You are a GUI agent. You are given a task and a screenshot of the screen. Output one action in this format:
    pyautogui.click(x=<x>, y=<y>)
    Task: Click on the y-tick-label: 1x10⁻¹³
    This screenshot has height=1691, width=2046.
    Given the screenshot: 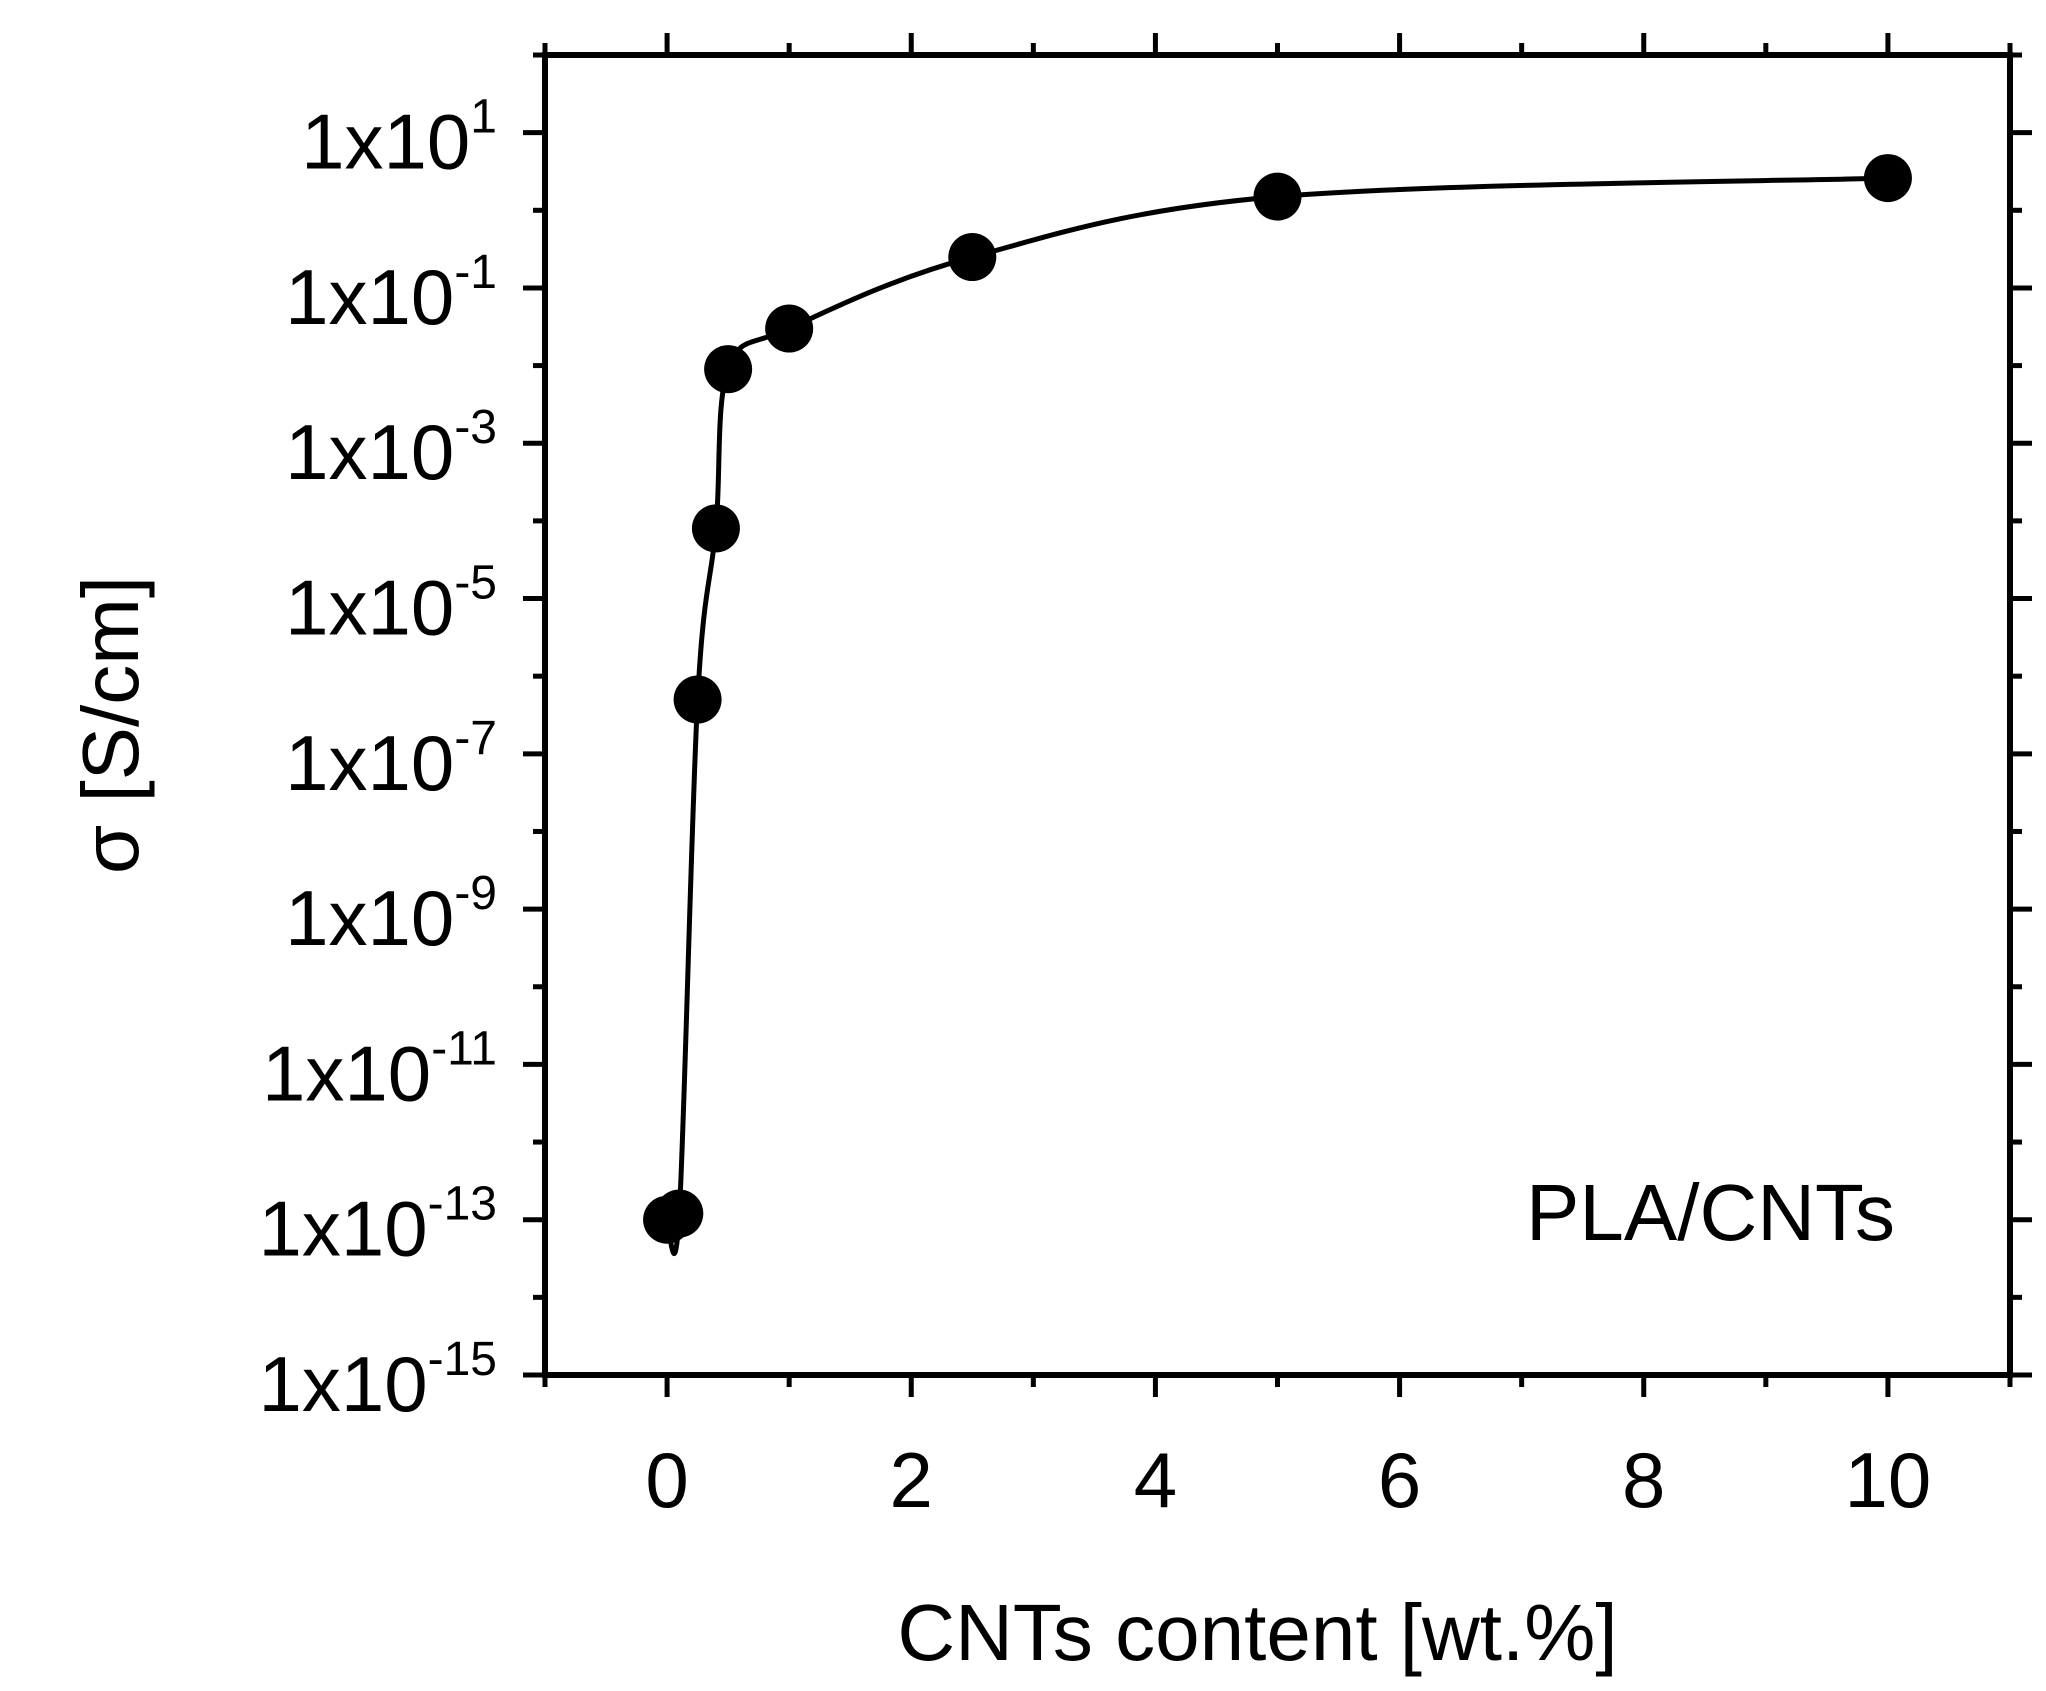 What is the action you would take?
    pyautogui.click(x=377, y=1225)
    